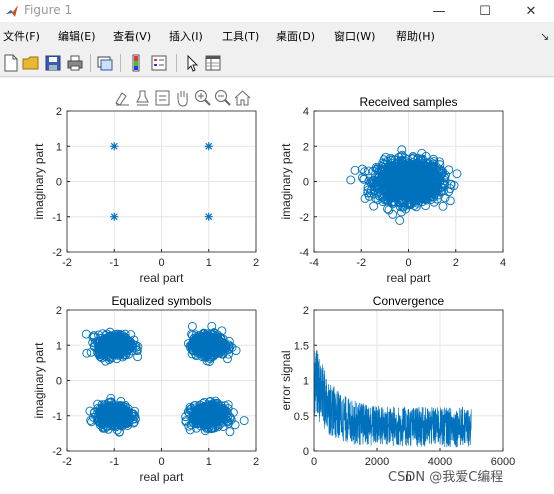  What do you see at coordinates (75, 63) in the screenshot?
I see `print-icon` at bounding box center [75, 63].